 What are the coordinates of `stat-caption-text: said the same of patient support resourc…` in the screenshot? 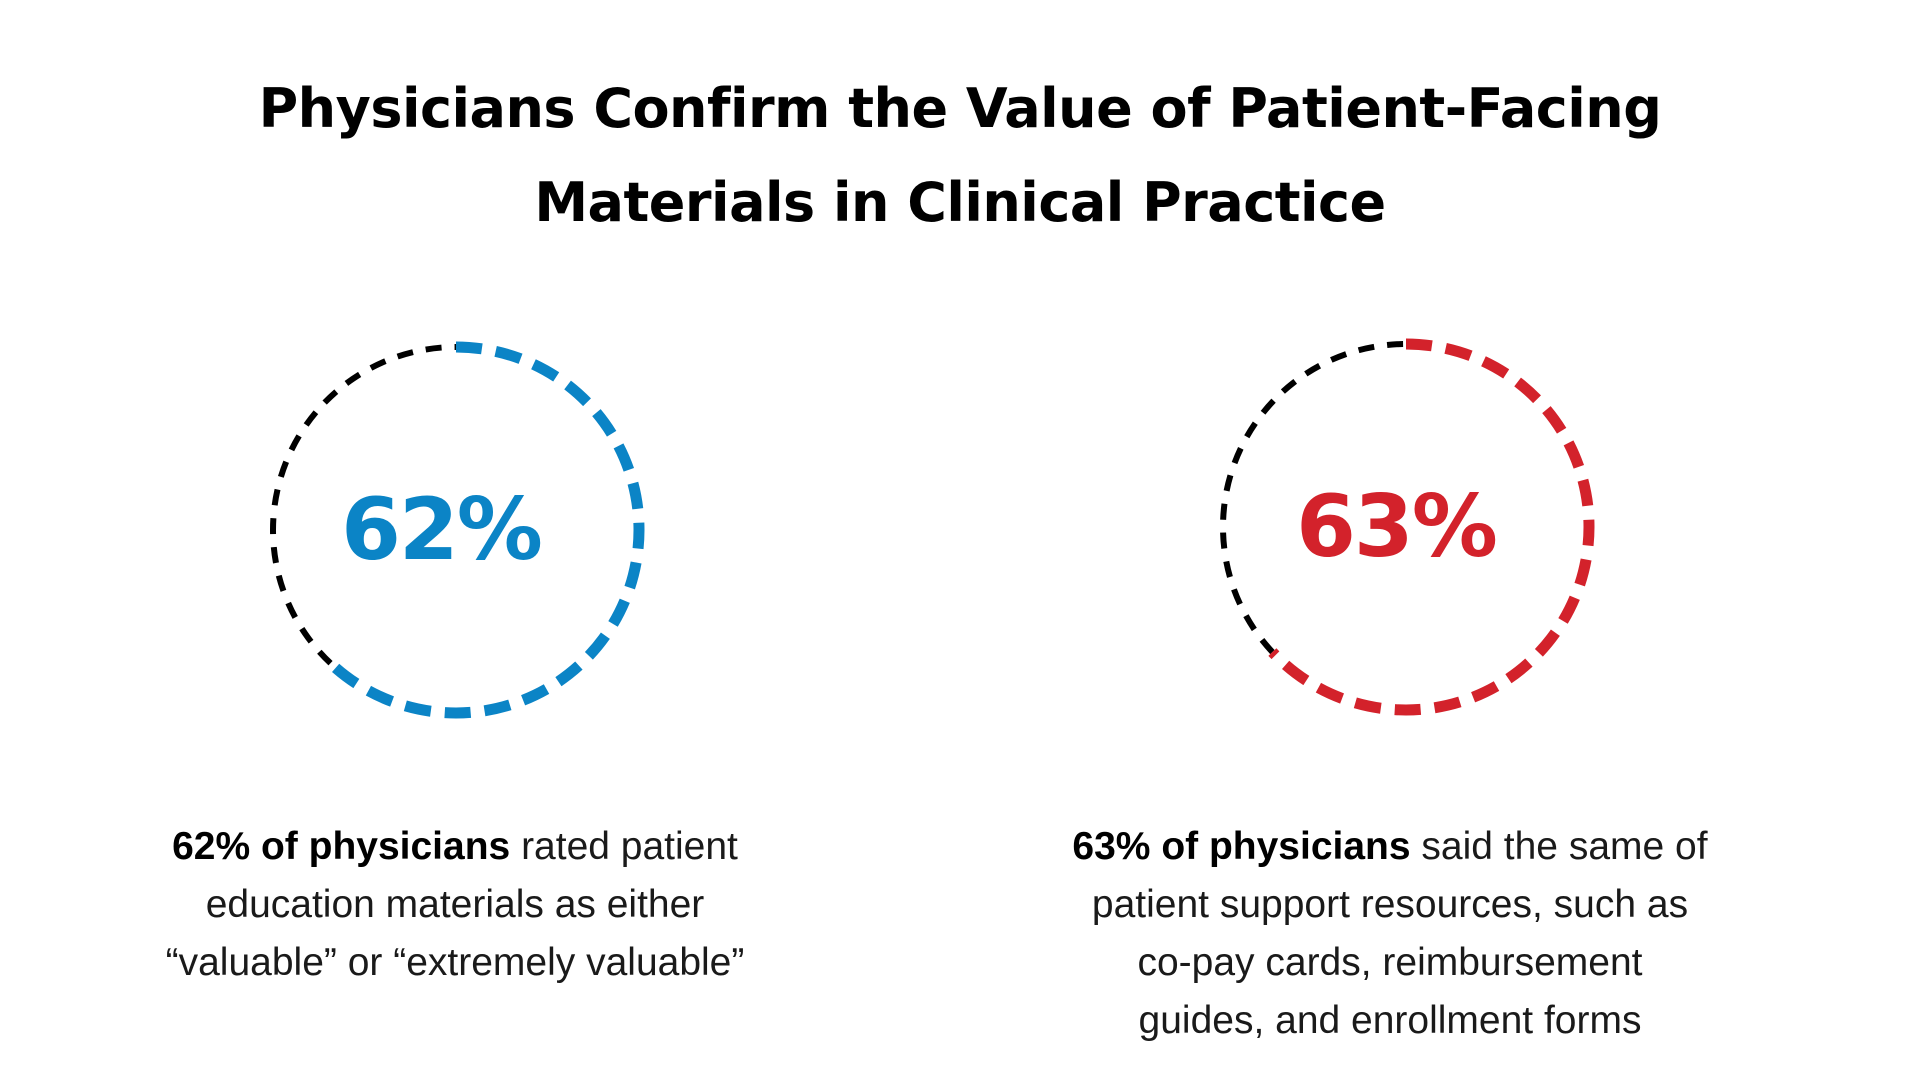 It's located at (1399, 933).